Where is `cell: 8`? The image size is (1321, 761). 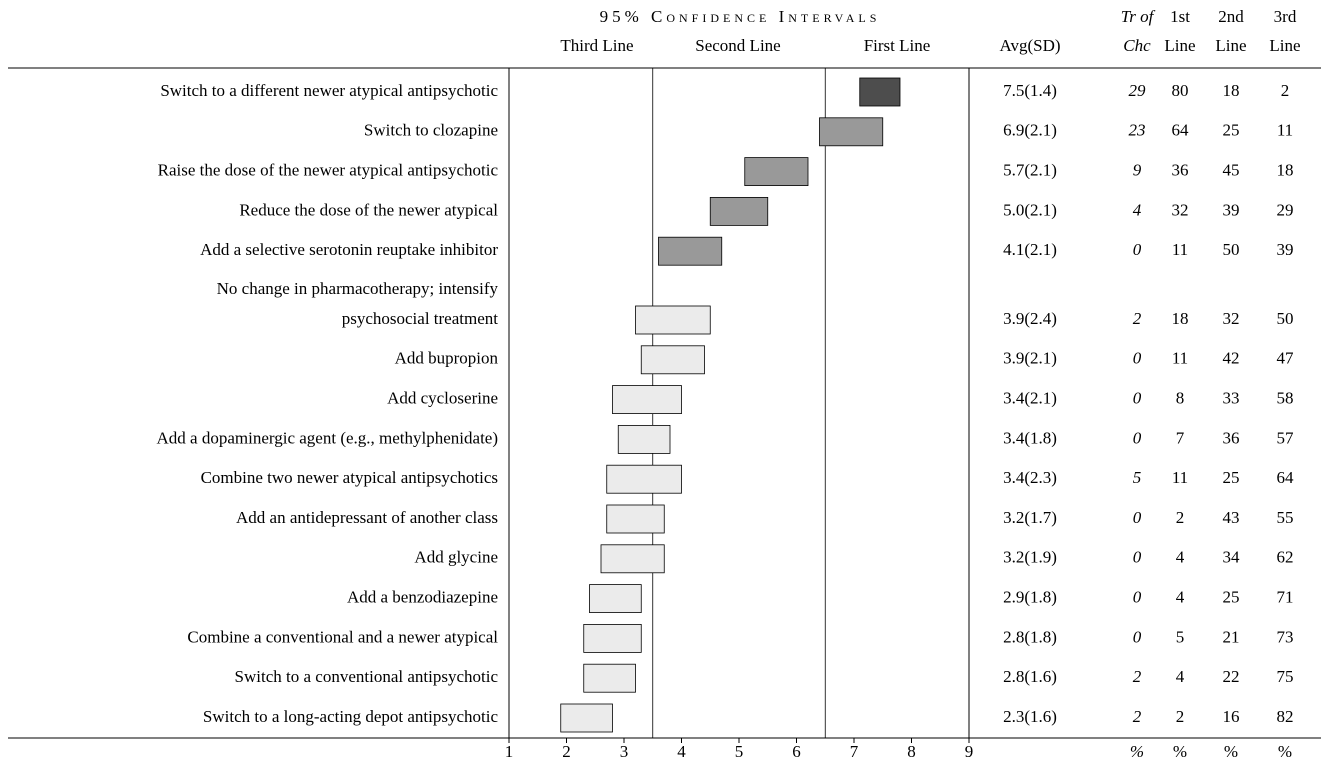
cell: 8 is located at coordinates (1180, 398).